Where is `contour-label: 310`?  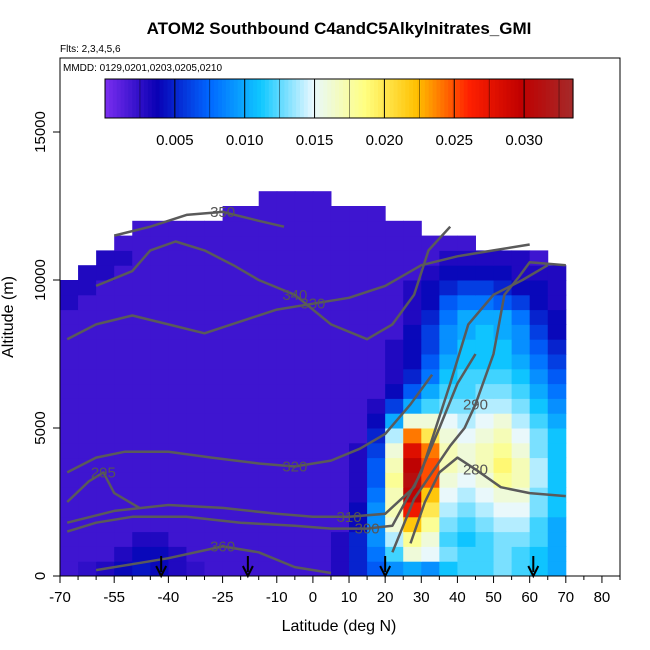
contour-label: 310 is located at coordinates (349, 517).